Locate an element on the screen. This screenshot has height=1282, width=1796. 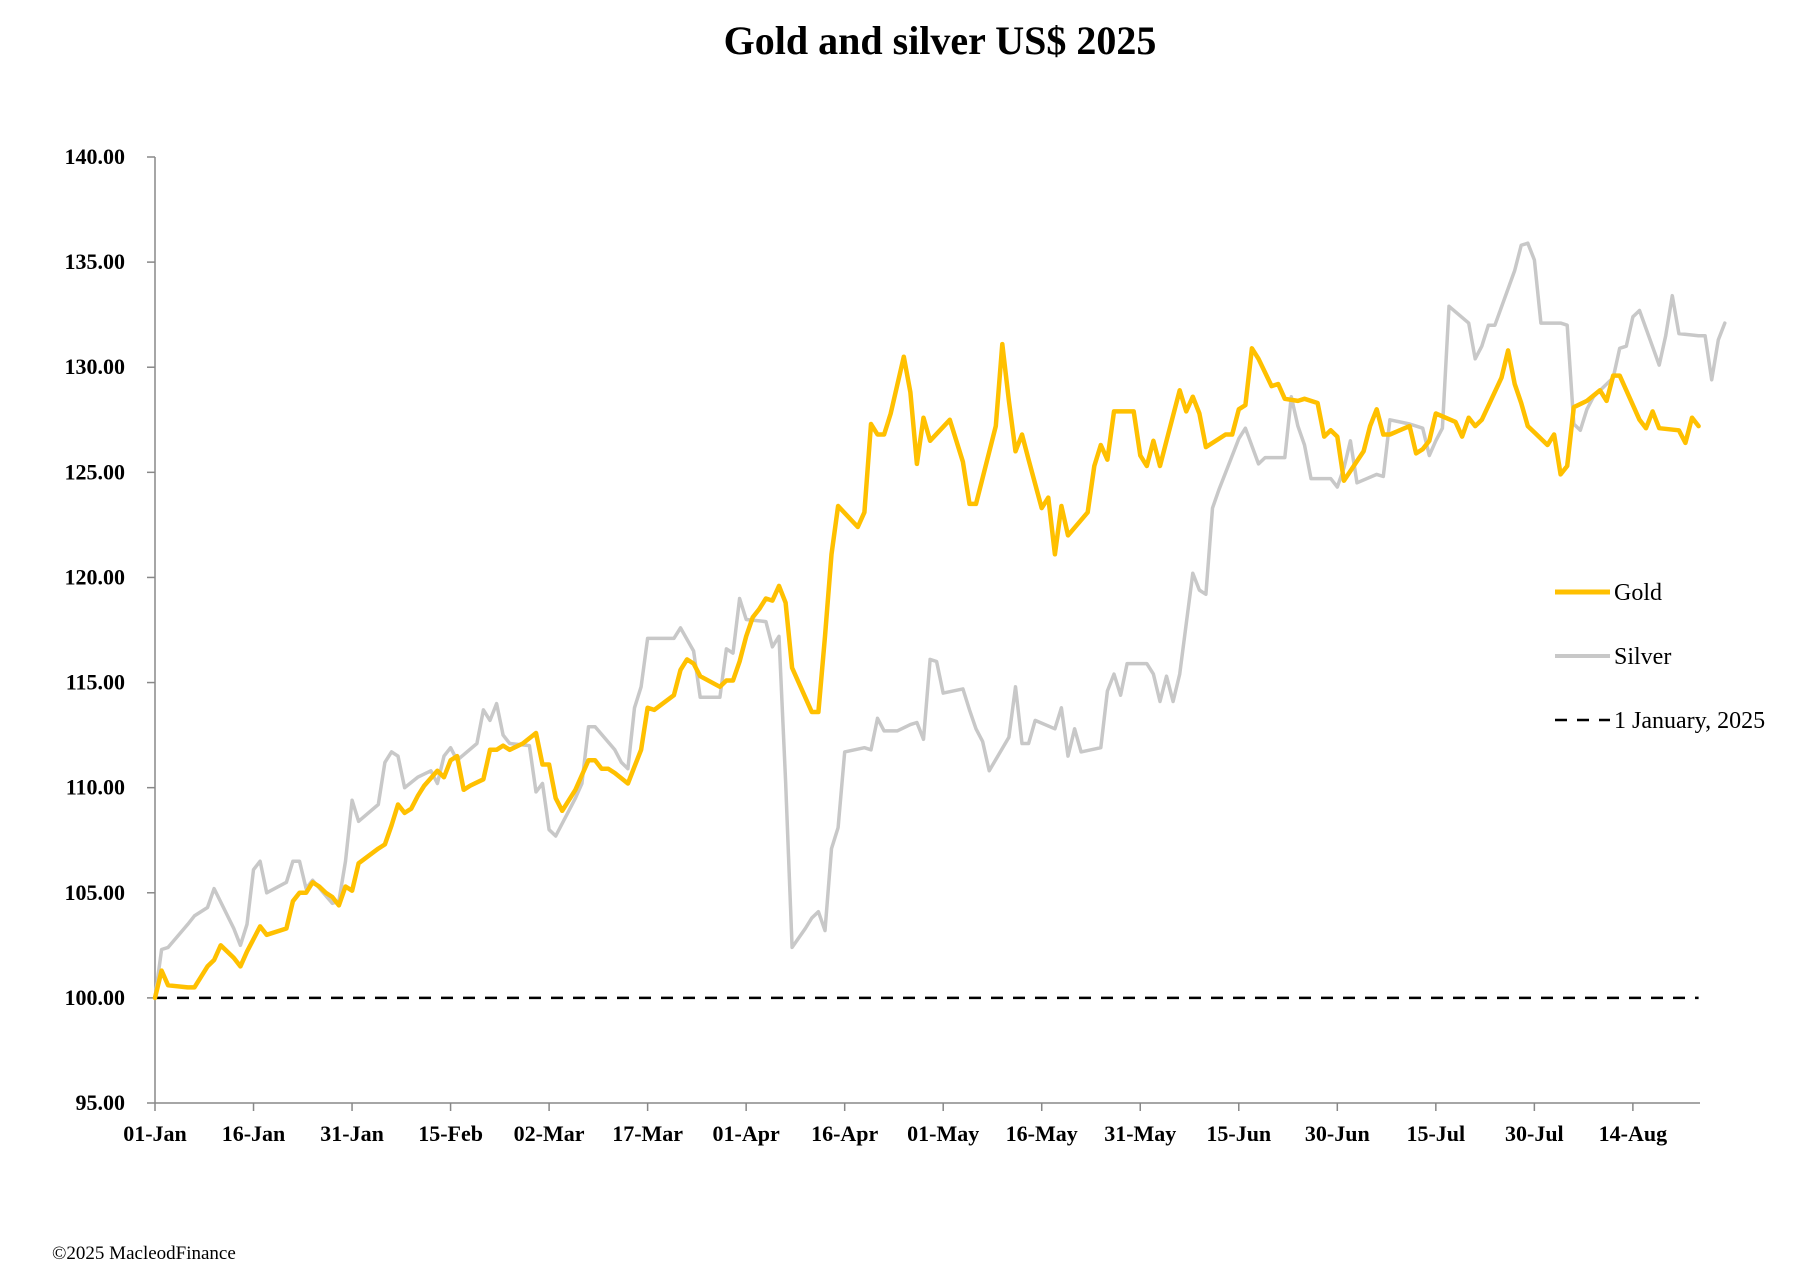
y-tick-label: 110.00 is located at coordinates (95, 787).